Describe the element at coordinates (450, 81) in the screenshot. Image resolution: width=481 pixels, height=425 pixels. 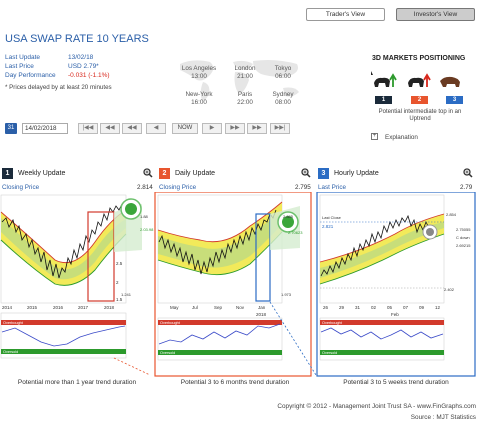
I see `bear-icon` at that location.